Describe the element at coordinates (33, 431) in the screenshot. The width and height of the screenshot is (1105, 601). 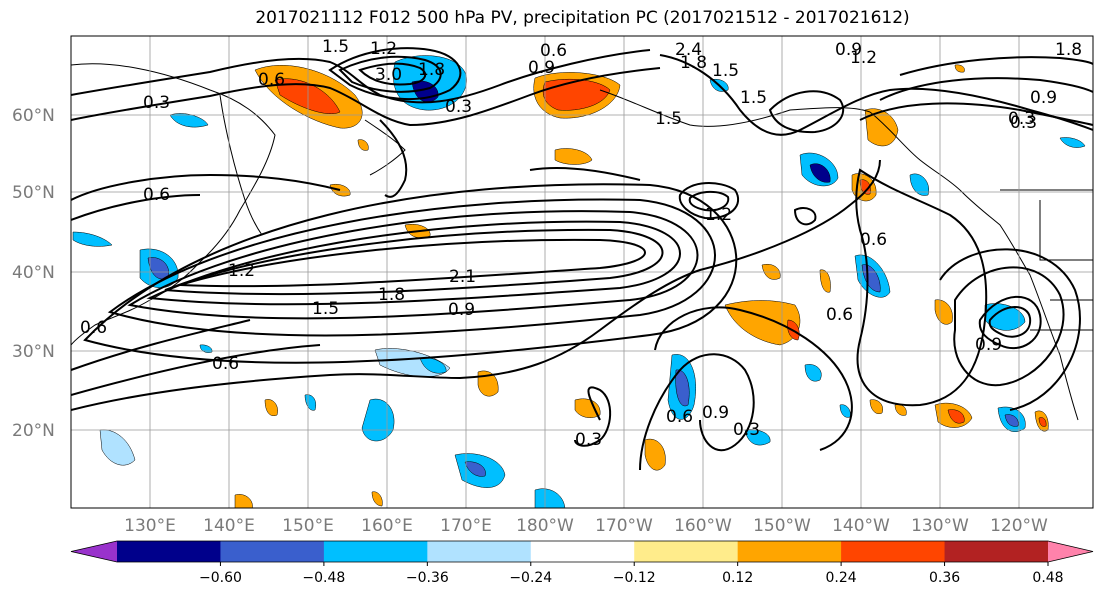
I see `lat-label-20n: 20°N` at that location.